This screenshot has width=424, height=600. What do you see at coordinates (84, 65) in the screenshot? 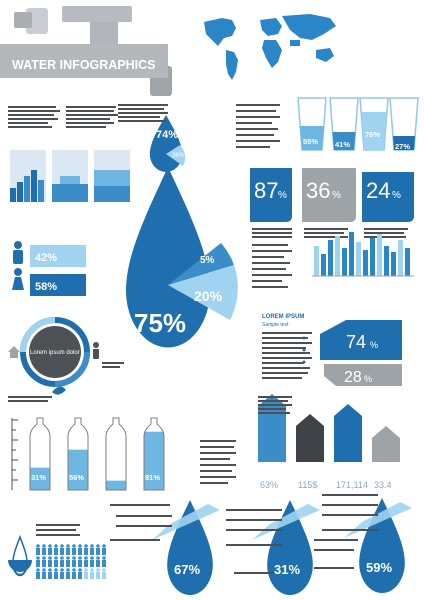
I see `page-title: WATER INFOGRAPHICS` at bounding box center [84, 65].